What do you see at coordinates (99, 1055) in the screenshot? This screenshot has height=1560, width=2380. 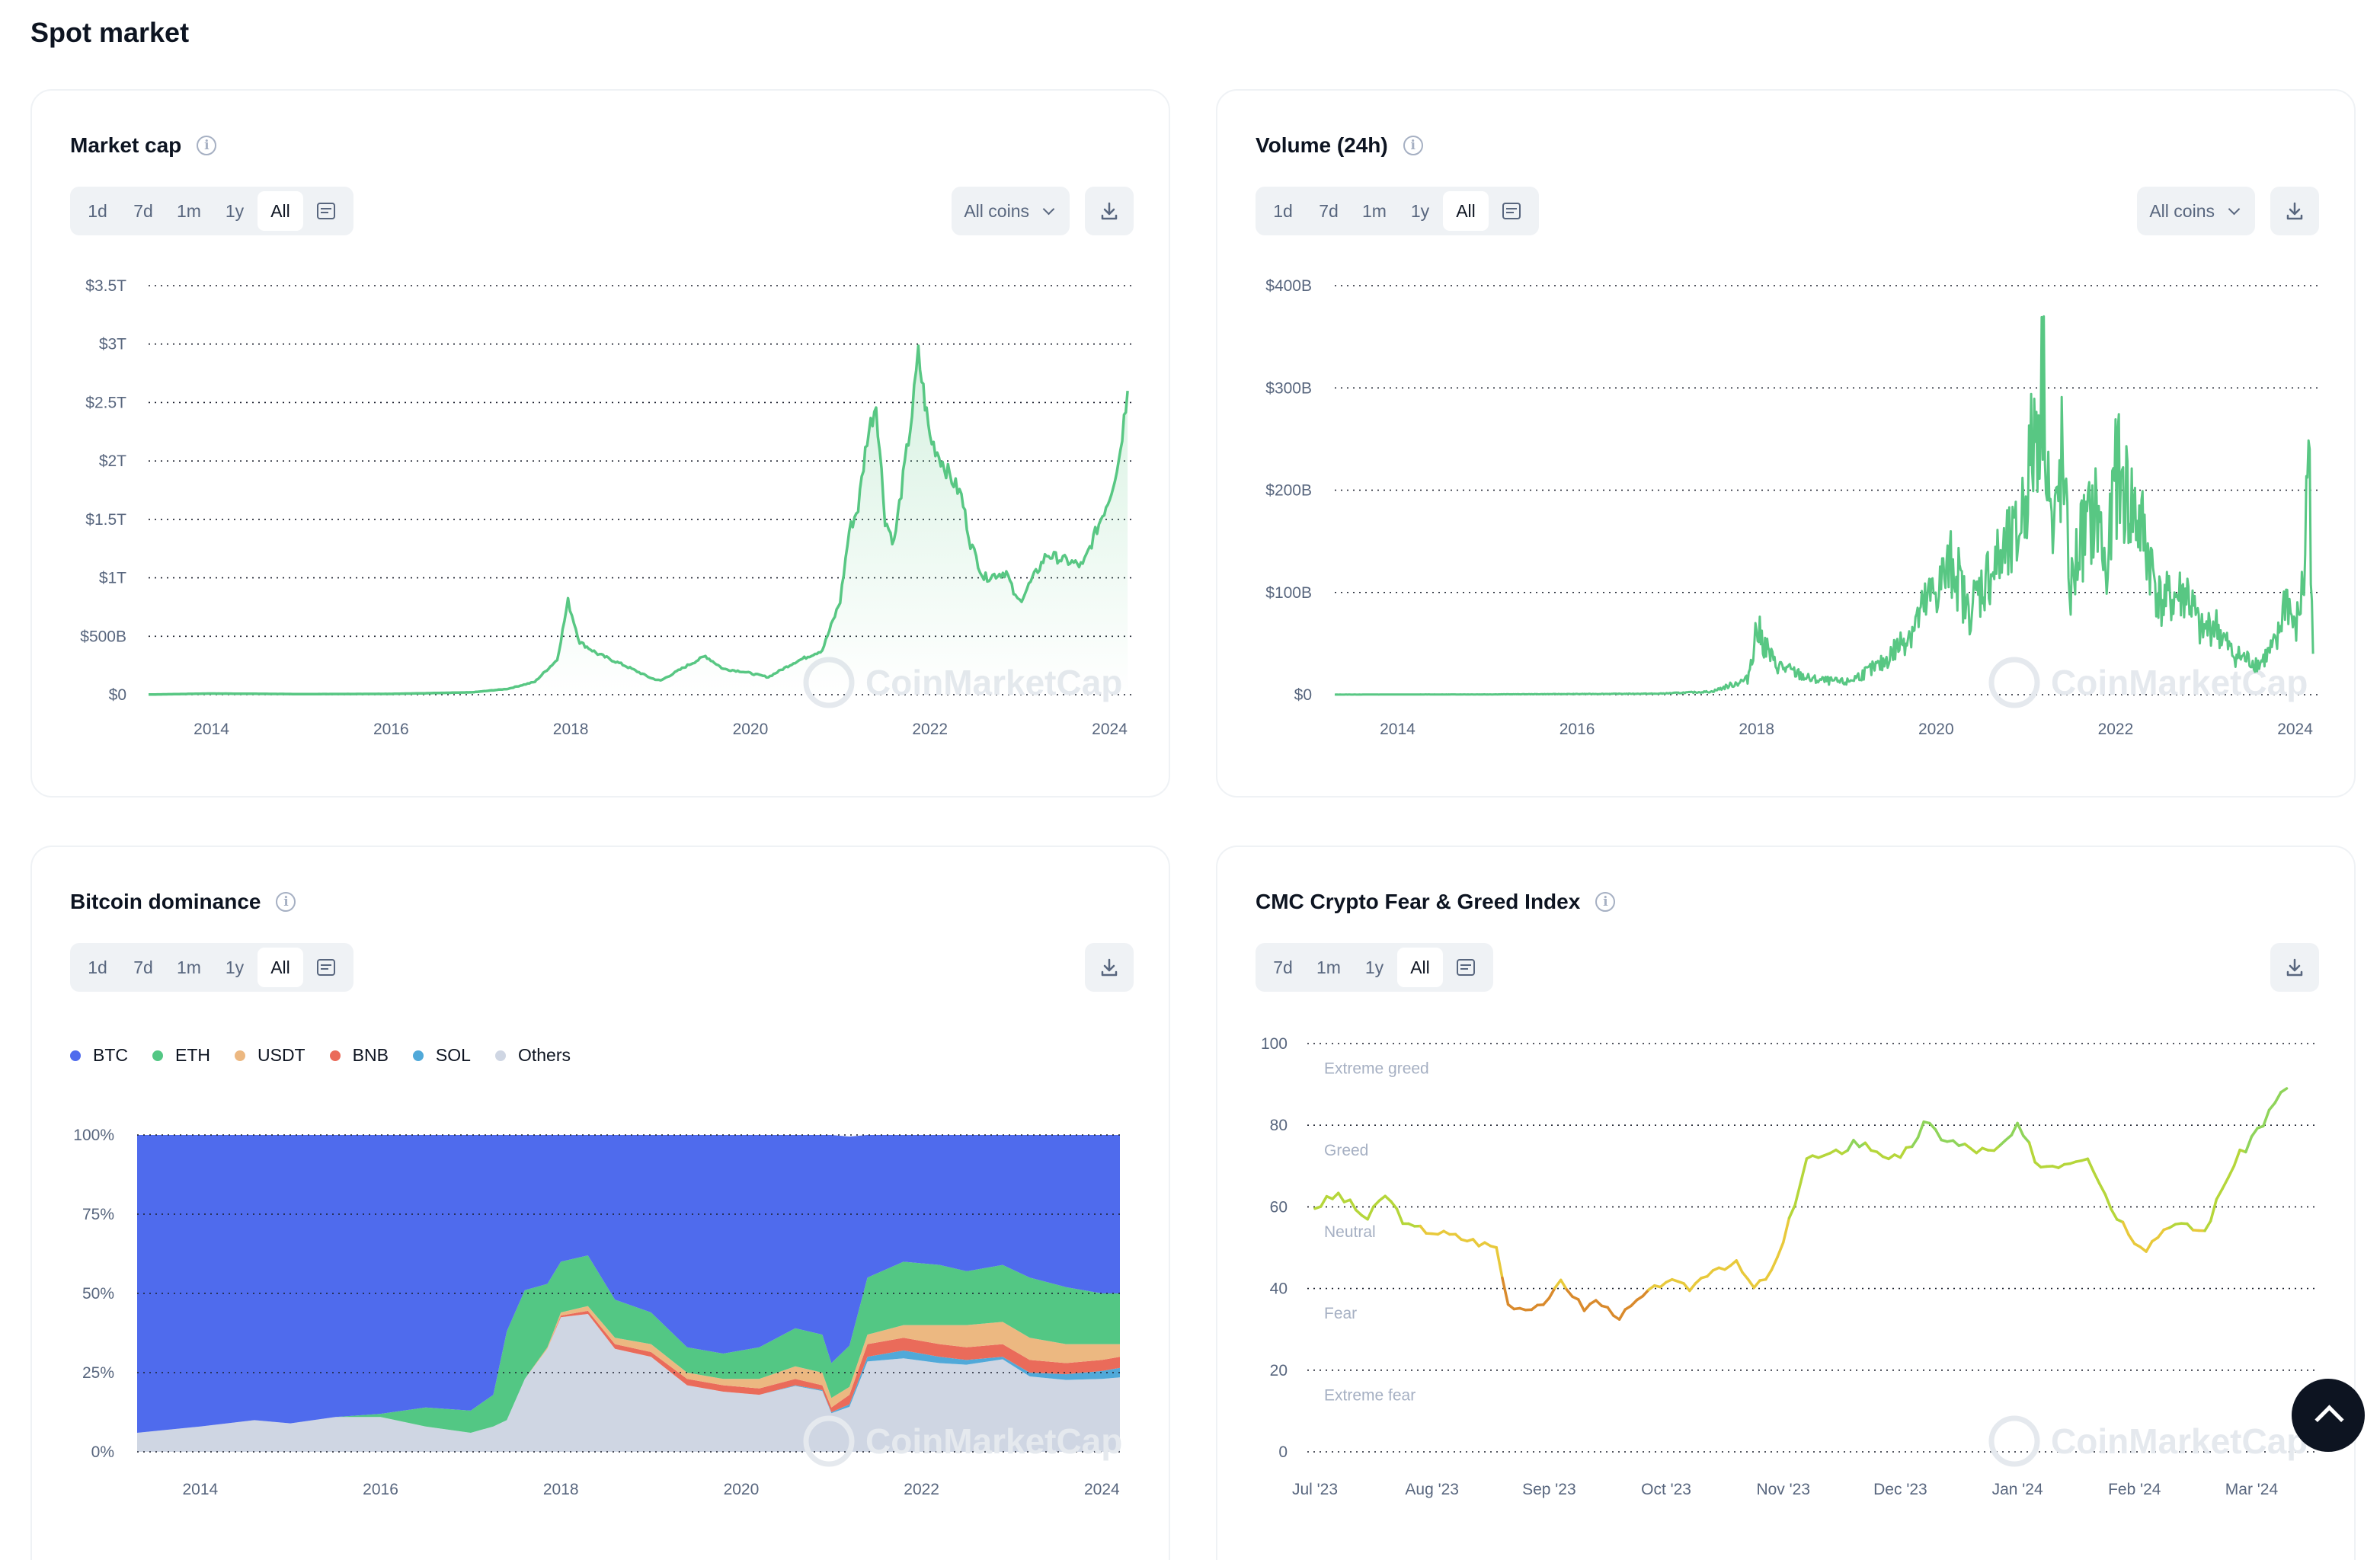 I see `legend-item-btc: BTC` at bounding box center [99, 1055].